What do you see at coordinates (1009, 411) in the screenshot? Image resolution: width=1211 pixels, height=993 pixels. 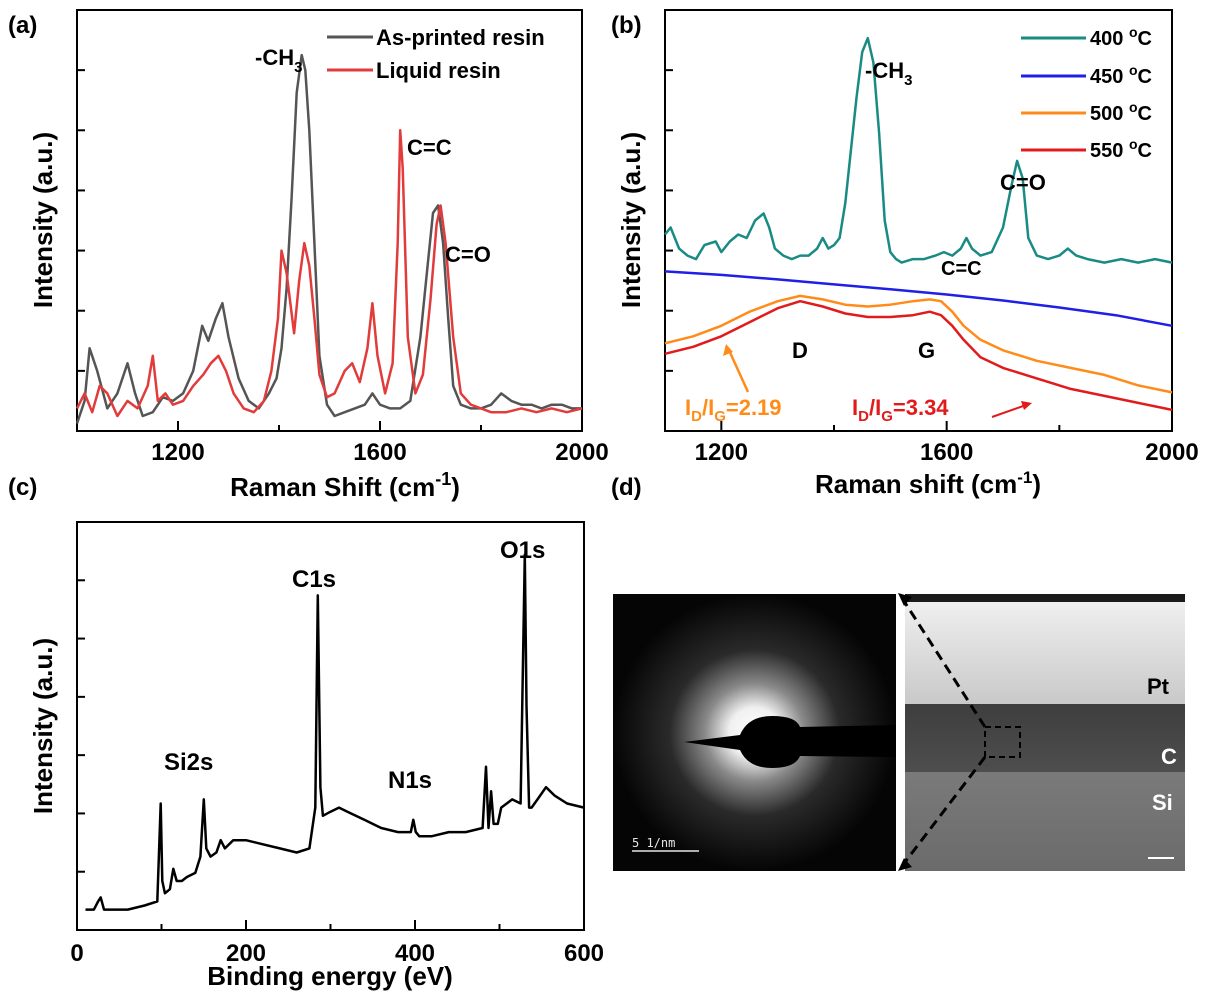 I see `ratio-550-arrow` at bounding box center [1009, 411].